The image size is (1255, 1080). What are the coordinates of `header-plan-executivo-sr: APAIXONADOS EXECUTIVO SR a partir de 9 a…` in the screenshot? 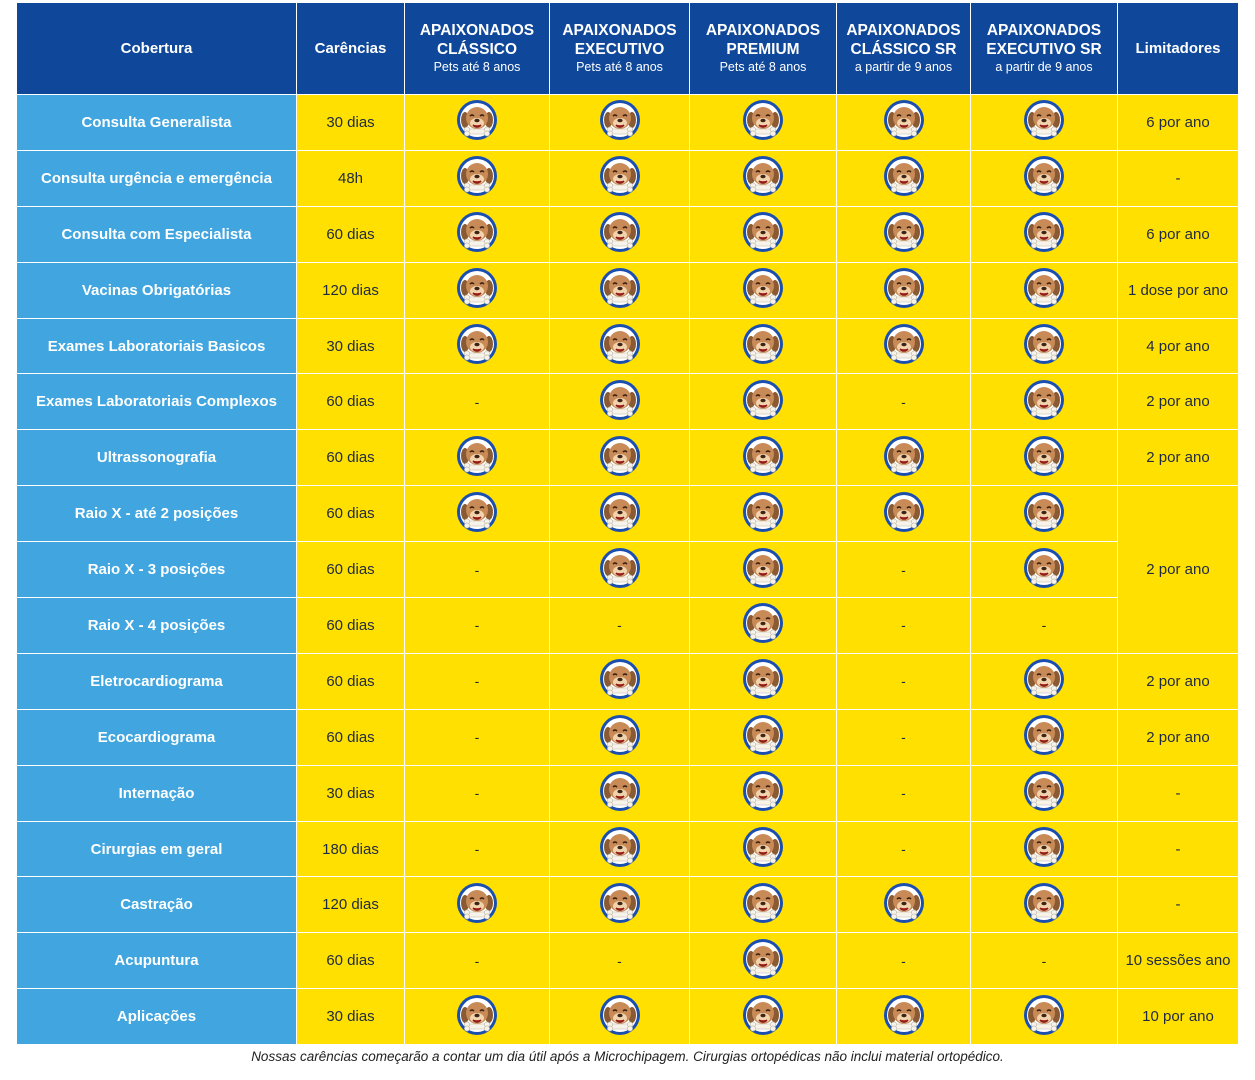 It's located at (1044, 48).